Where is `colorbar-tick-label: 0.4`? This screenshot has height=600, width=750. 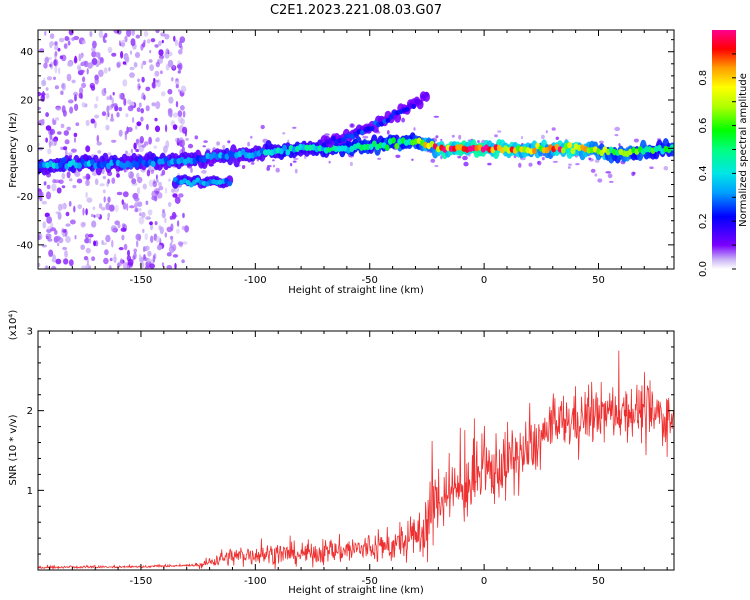
colorbar-tick-label: 0.4 is located at coordinates (703, 173).